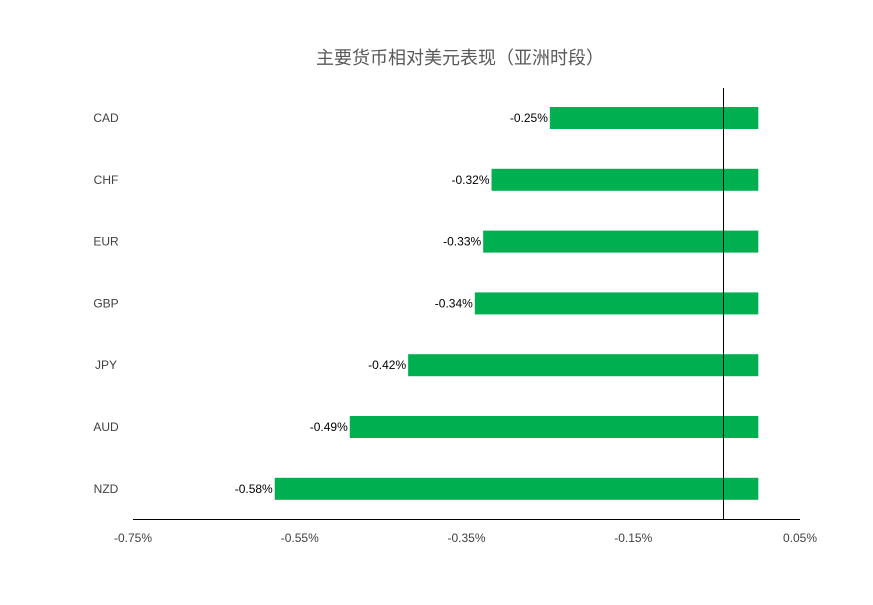 The height and width of the screenshot is (605, 873). Describe the element at coordinates (460, 58) in the screenshot. I see `chart-title: 主要货币相对美元表现（亚洲时段）` at that location.